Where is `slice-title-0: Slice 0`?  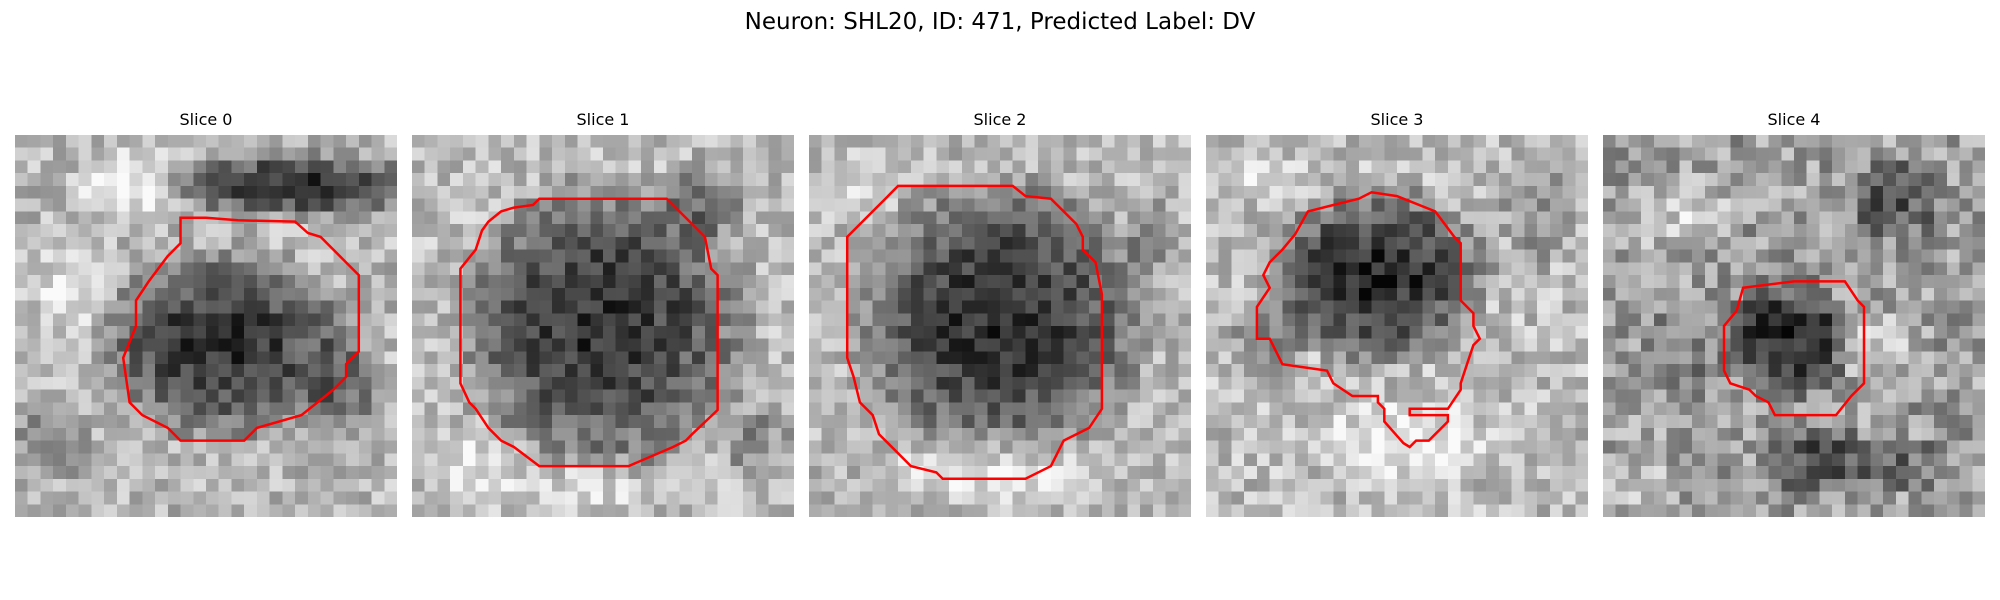
slice-title-0: Slice 0 is located at coordinates (206, 119).